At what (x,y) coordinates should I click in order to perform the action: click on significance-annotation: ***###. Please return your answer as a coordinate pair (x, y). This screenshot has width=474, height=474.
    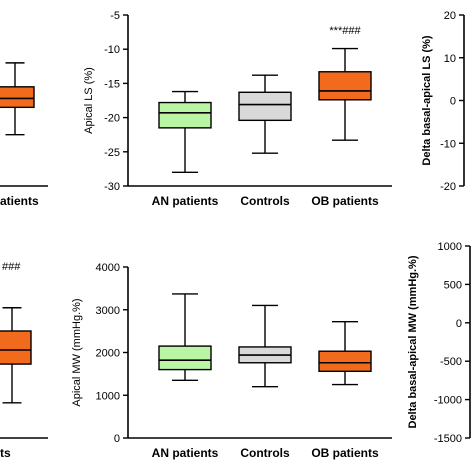
    Looking at the image, I should click on (345, 31).